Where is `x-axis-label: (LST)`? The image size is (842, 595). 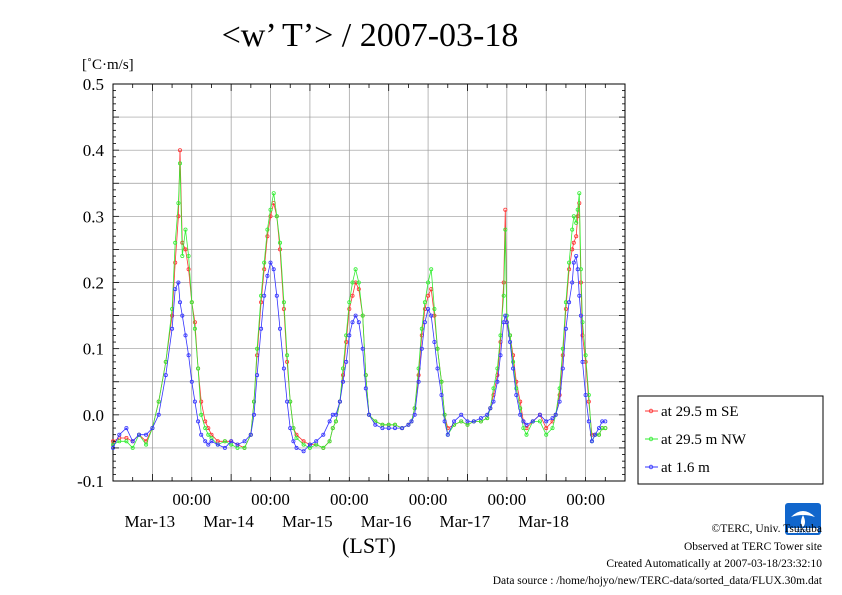 x-axis-label: (LST) is located at coordinates (369, 545).